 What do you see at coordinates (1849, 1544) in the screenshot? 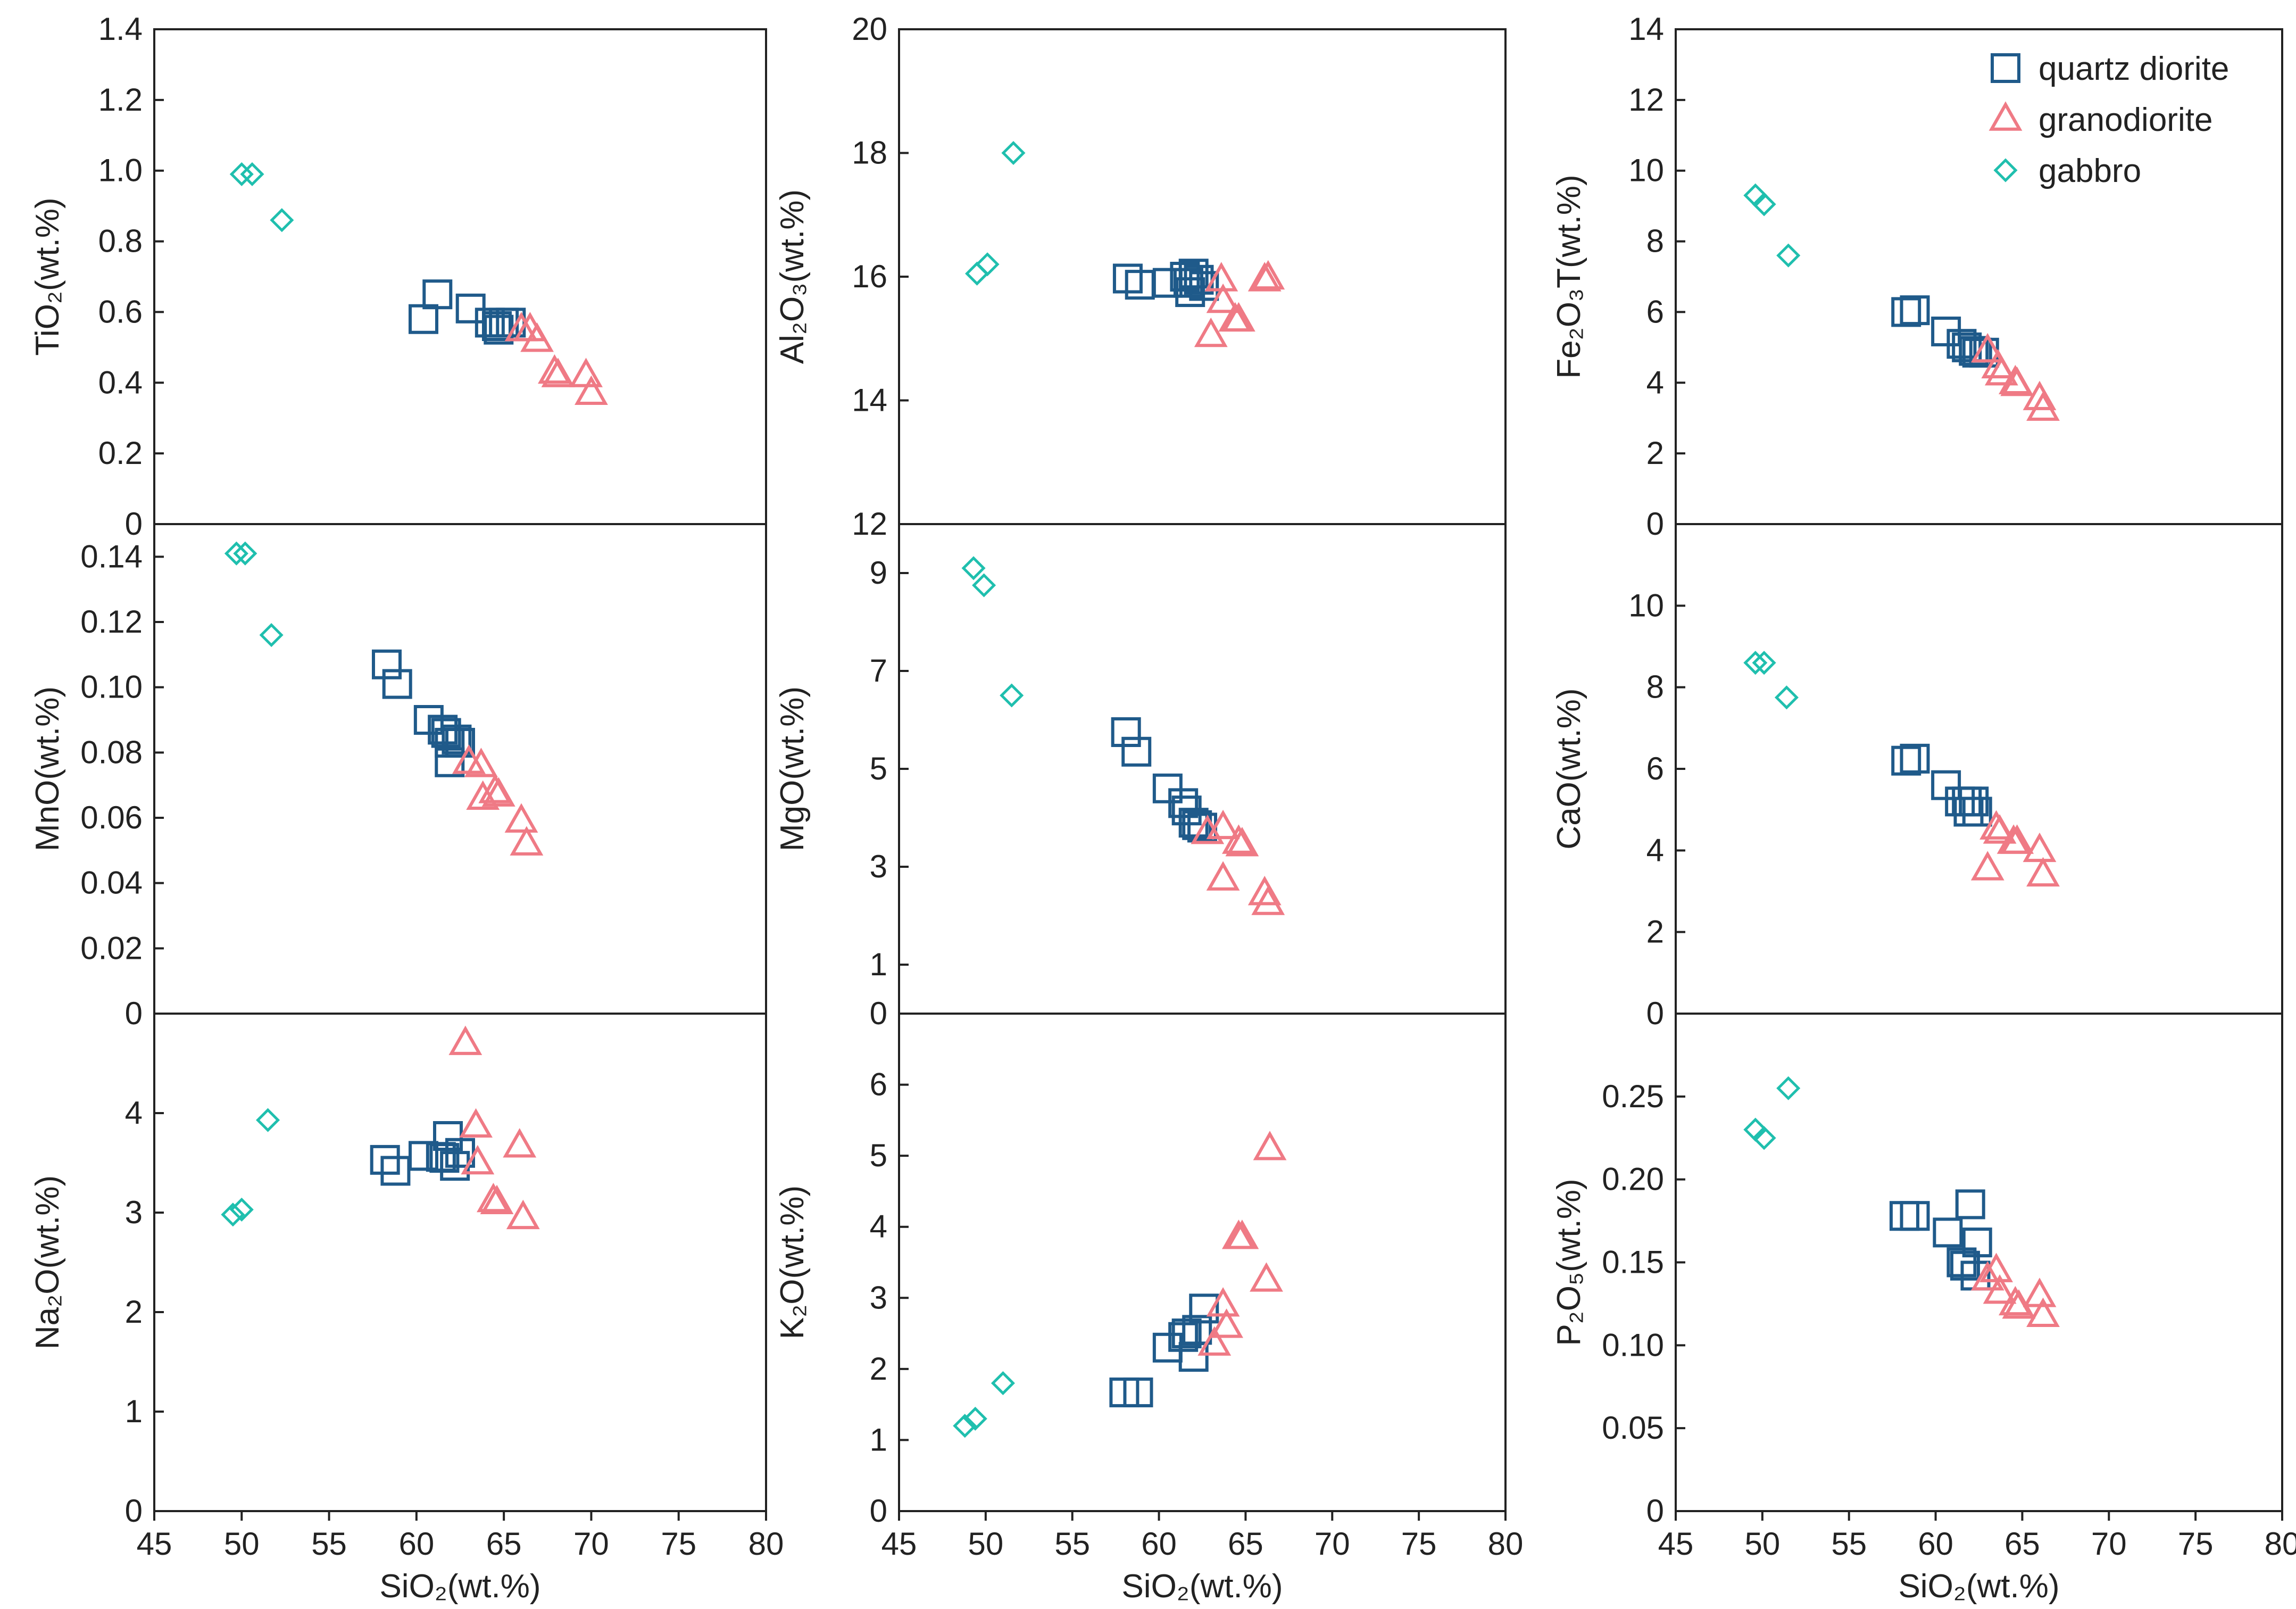
I see `x-tick-label: 55` at bounding box center [1849, 1544].